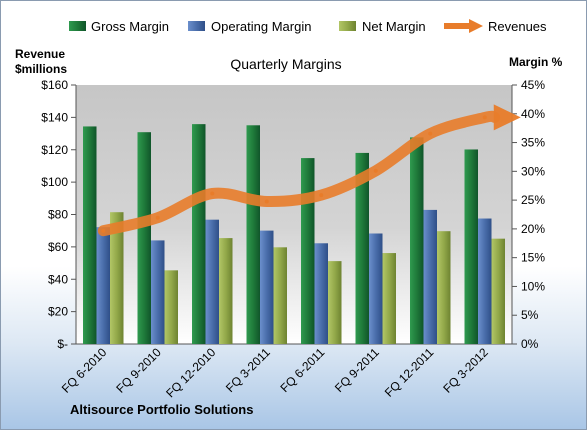 This screenshot has width=587, height=431. What do you see at coordinates (347, 26) in the screenshot?
I see `legend-swatch-net-margin` at bounding box center [347, 26].